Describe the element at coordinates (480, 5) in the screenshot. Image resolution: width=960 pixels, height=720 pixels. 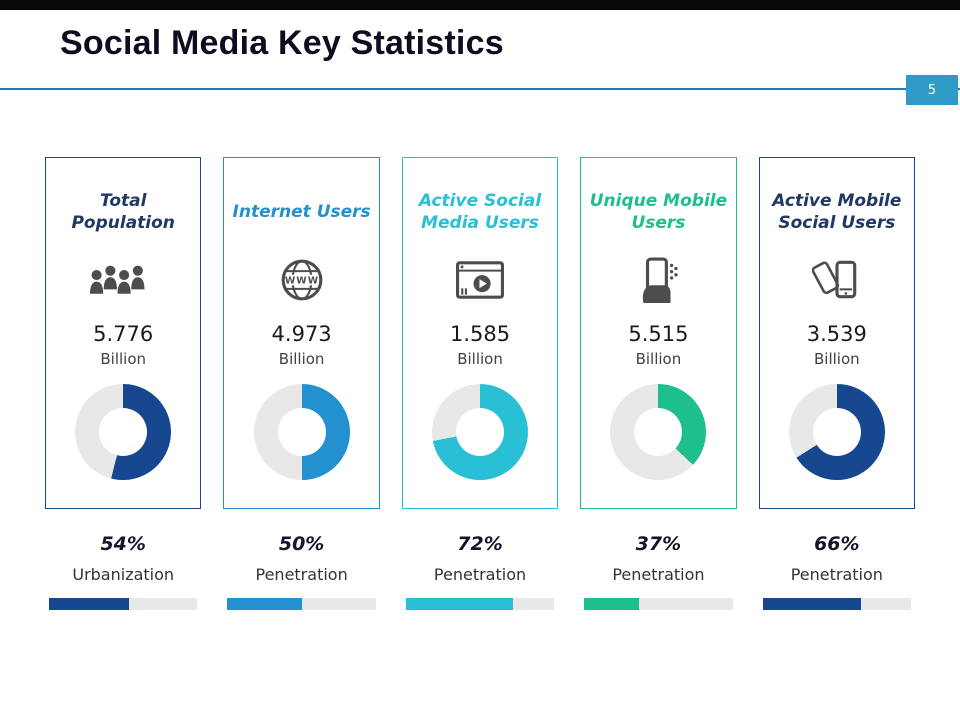
I see `top-black-bar` at that location.